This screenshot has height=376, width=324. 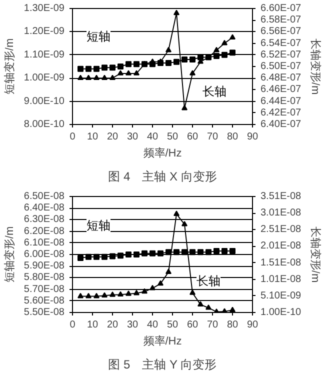 What do you see at coordinates (281, 112) in the screenshot?
I see `y2-tick-label: 6.42E-07` at bounding box center [281, 112].